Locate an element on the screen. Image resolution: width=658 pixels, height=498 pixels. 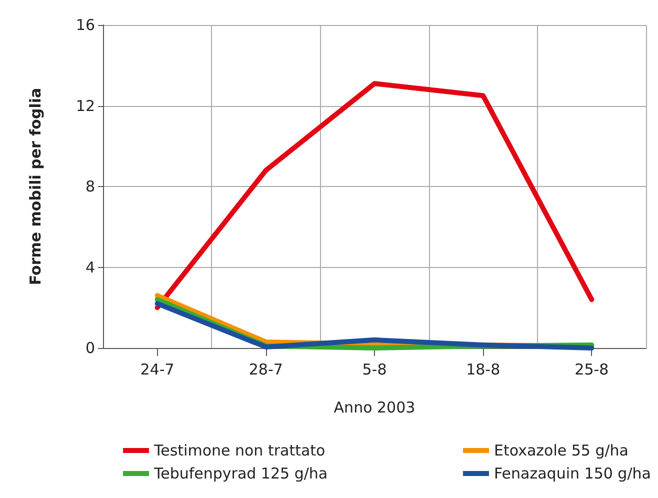
y-axis-title: Forme mobili per foglia is located at coordinates (35, 187).